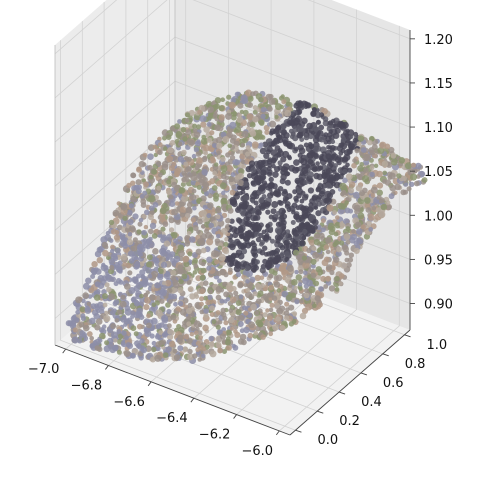 This screenshot has height=484, width=502. I want to click on y-tick-label: 0.0, so click(327, 440).